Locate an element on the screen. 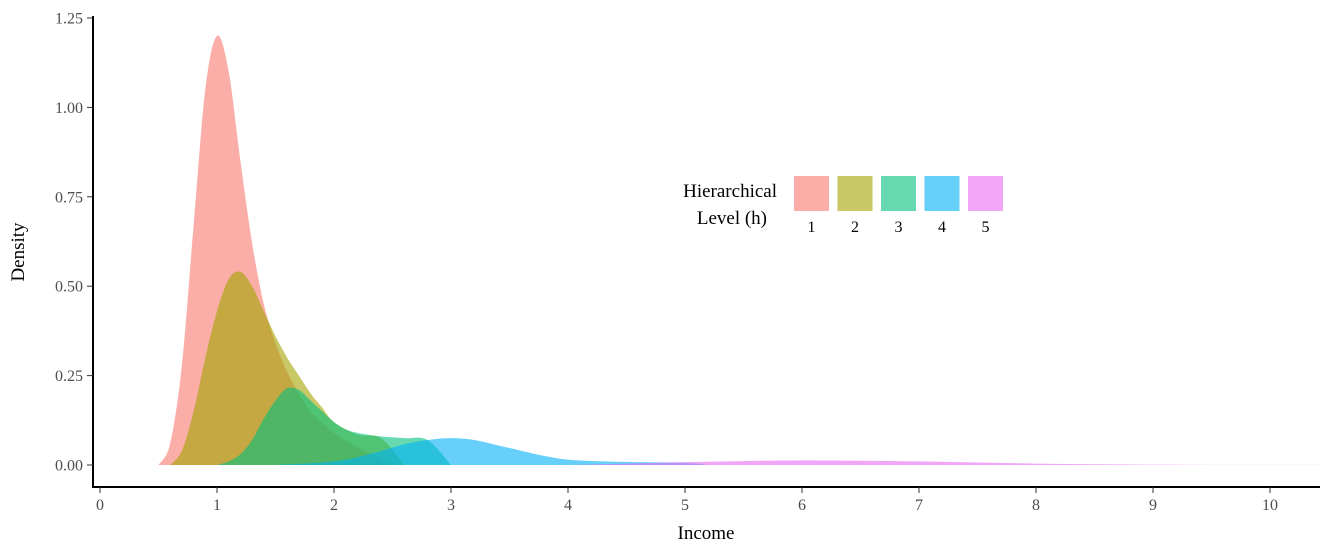  y-tick-label: 0.00 is located at coordinates (69, 466).